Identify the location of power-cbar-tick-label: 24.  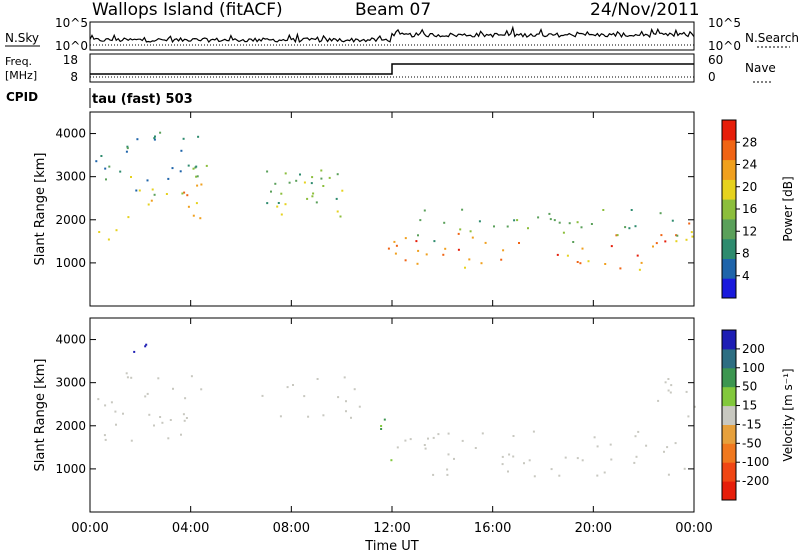
(749, 165).